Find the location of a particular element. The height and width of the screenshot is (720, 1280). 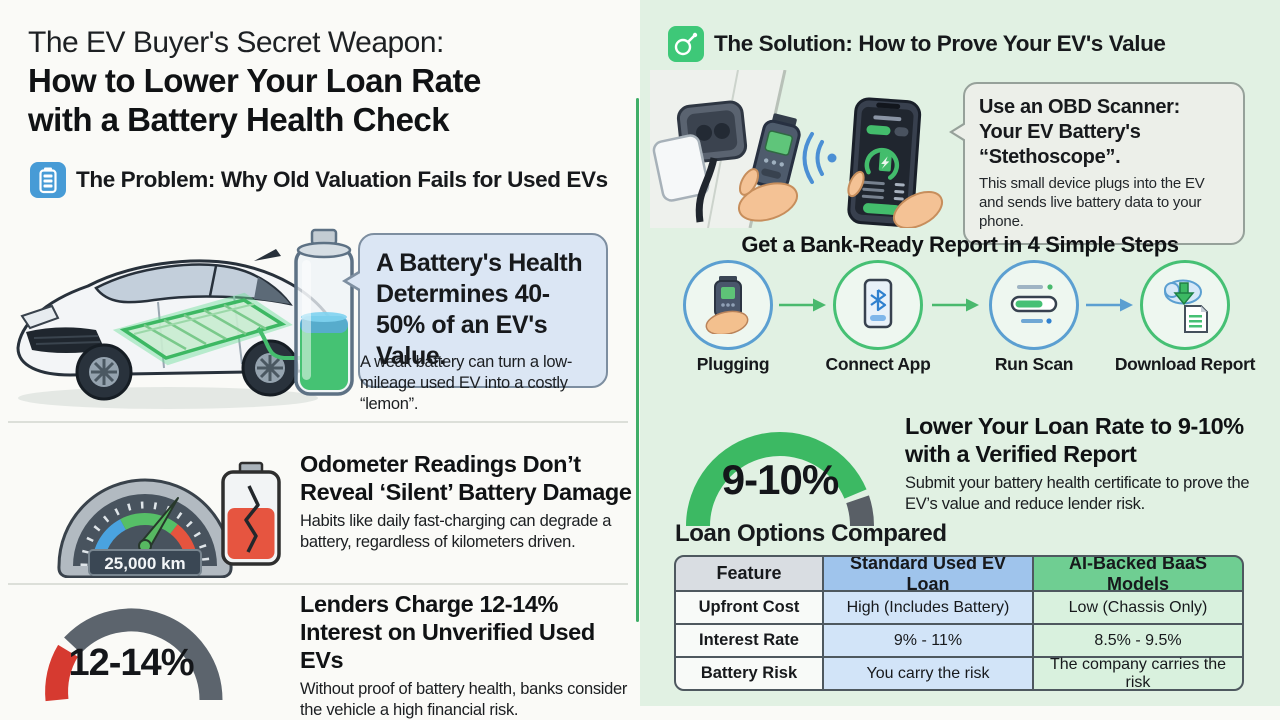

interest-gauge-value: 12-14% is located at coordinates (131, 663).